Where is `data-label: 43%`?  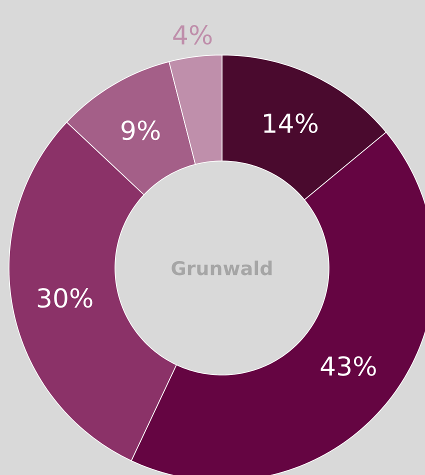 data-label: 43% is located at coordinates (348, 366).